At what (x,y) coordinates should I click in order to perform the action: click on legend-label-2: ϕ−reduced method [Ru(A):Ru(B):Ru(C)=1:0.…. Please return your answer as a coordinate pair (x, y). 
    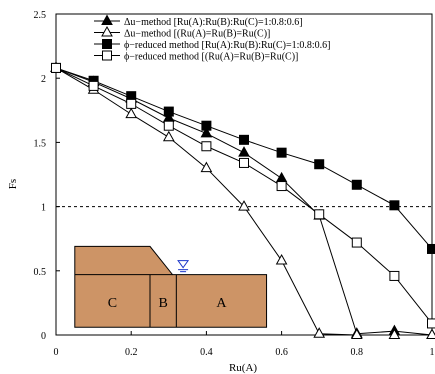
    Looking at the image, I should click on (227, 45).